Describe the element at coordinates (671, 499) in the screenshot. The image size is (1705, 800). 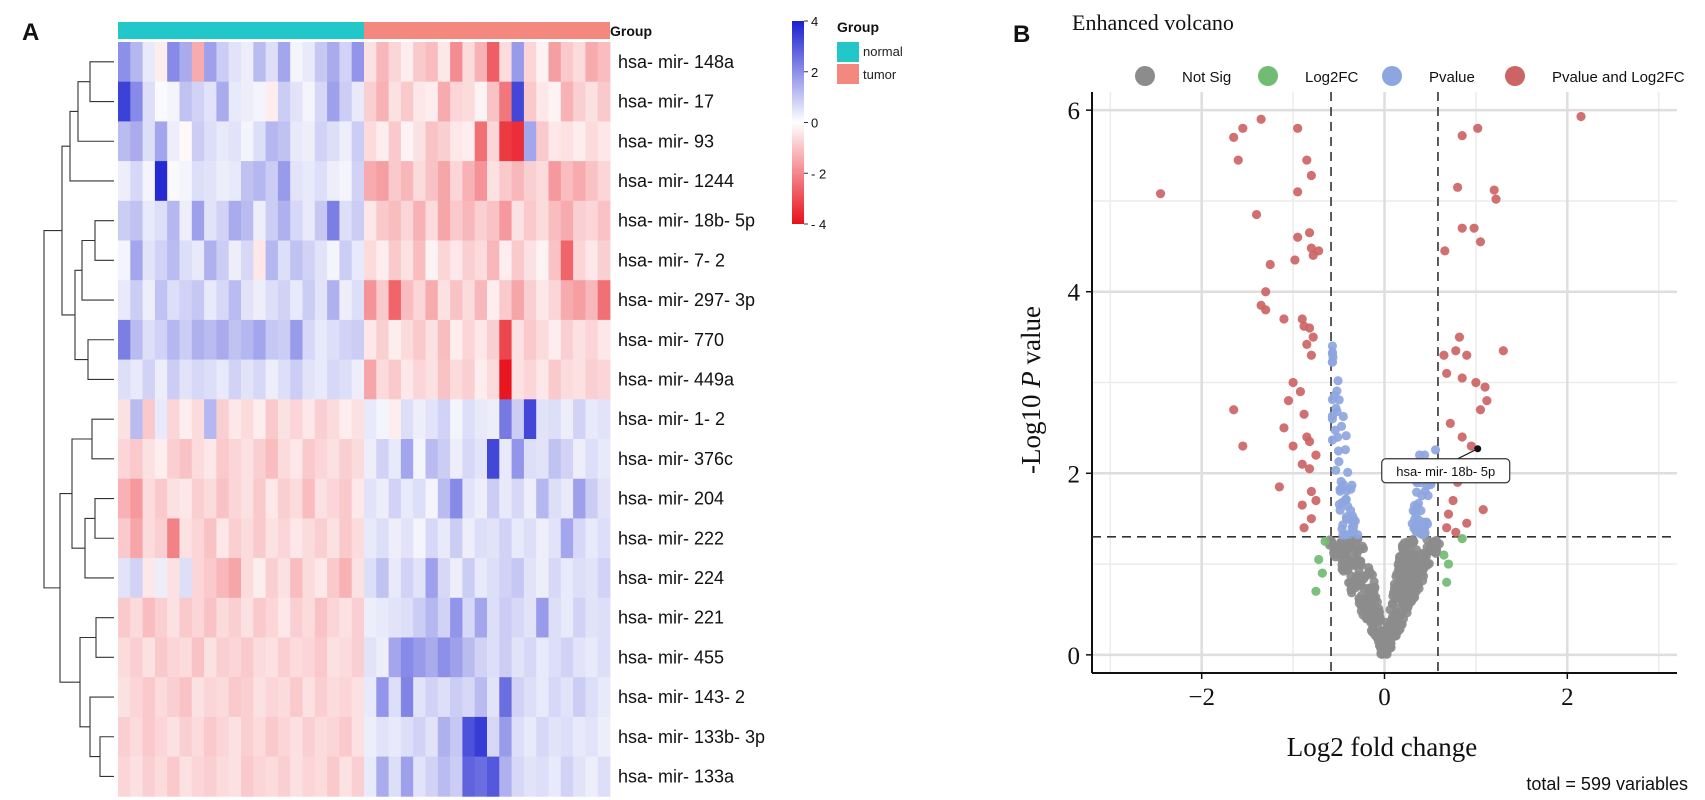
I see `row-label: hsa- mir- 204` at that location.